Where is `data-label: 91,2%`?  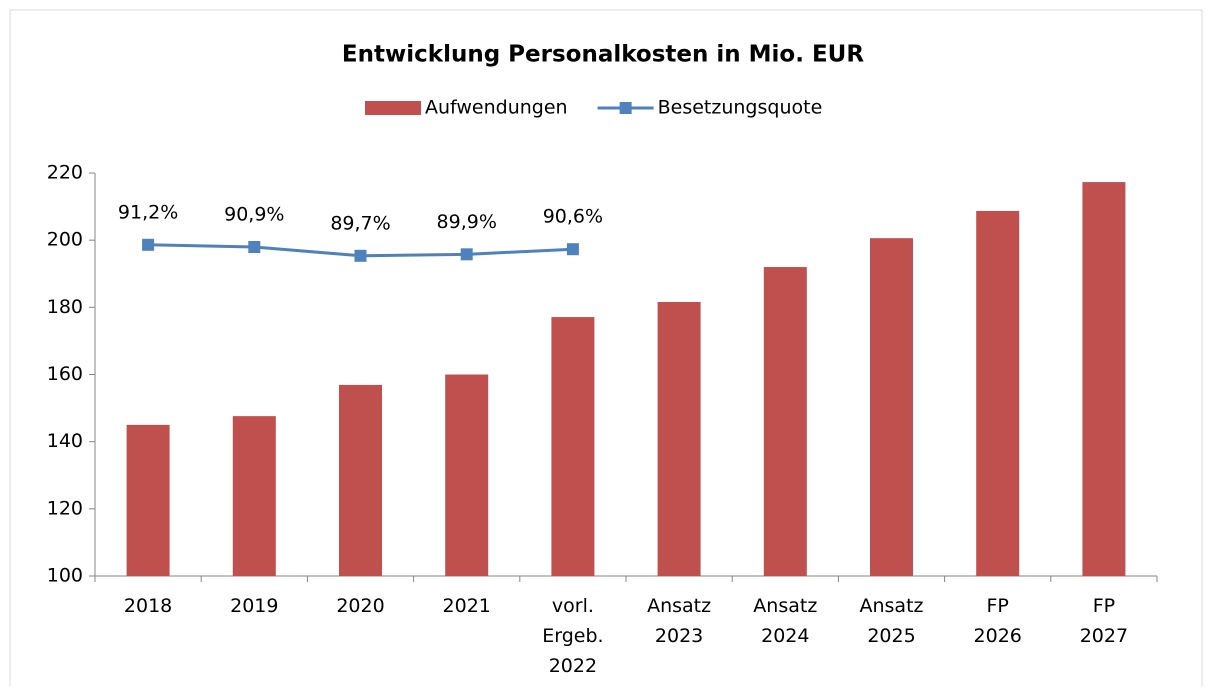 data-label: 91,2% is located at coordinates (148, 212).